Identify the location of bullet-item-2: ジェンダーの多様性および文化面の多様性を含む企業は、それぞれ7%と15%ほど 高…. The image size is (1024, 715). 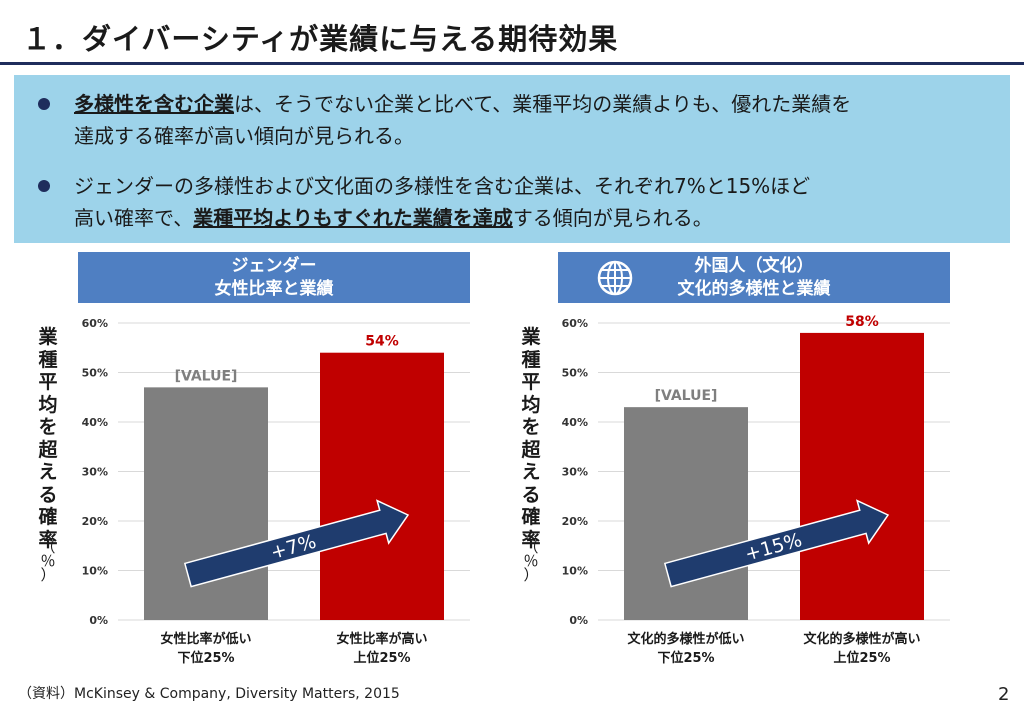
(506, 202).